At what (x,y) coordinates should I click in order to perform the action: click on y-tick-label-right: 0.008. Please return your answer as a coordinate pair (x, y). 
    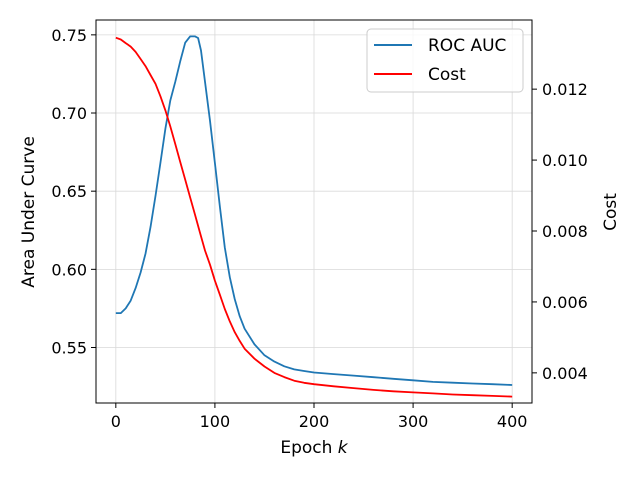
    Looking at the image, I should click on (565, 231).